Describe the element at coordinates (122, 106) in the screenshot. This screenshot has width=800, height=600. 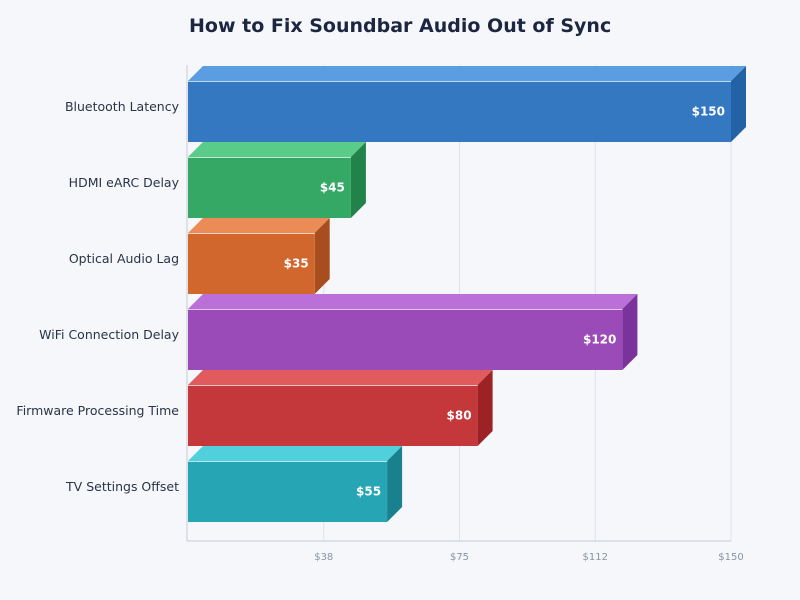
I see `category-label: Bluetooth Latency` at that location.